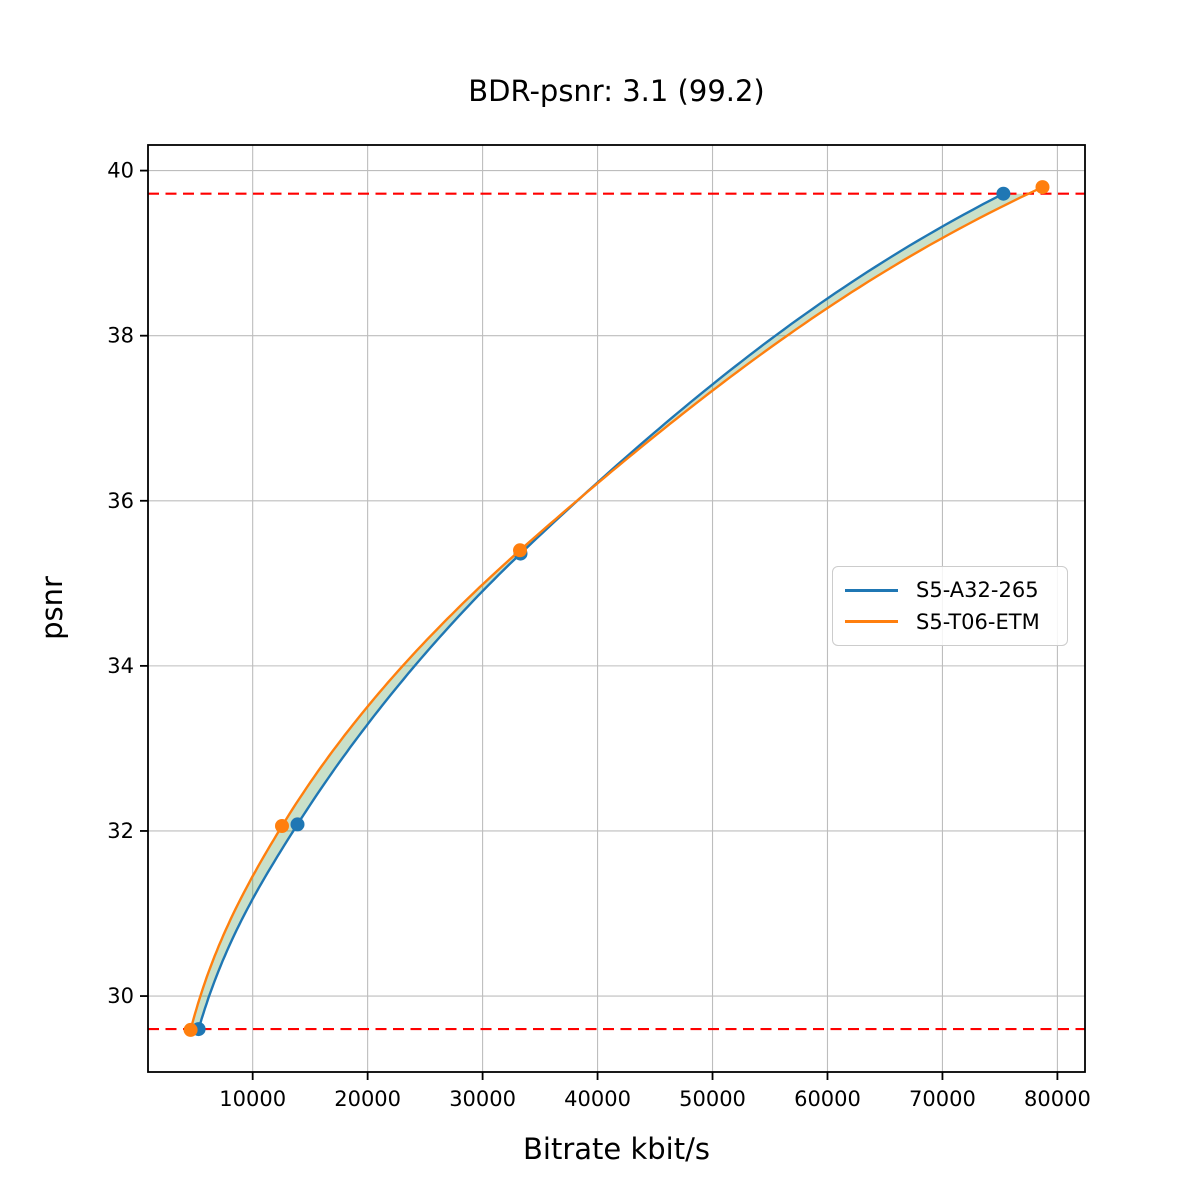 The width and height of the screenshot is (1200, 1200). I want to click on svg-text: 20000, so click(367, 1099).